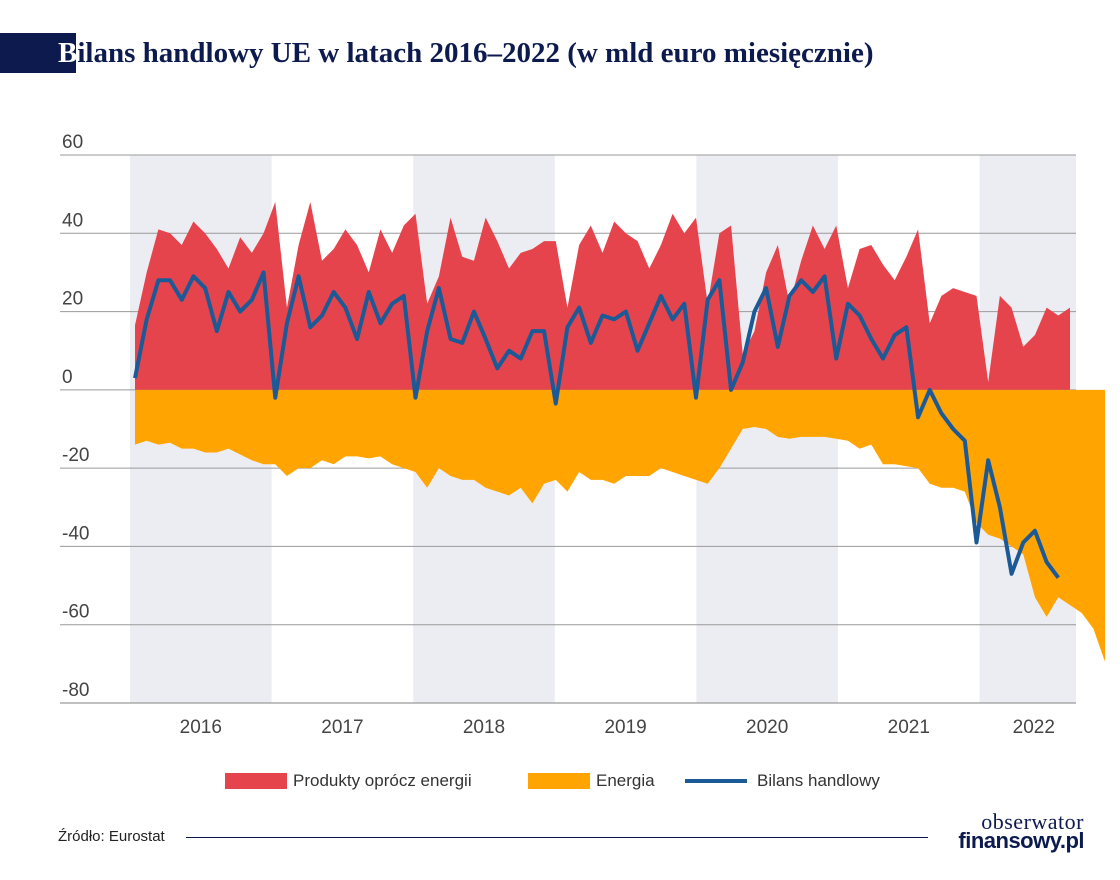 The image size is (1120, 880). What do you see at coordinates (625, 727) in the screenshot?
I see `x-tick-label-2019: 2019` at bounding box center [625, 727].